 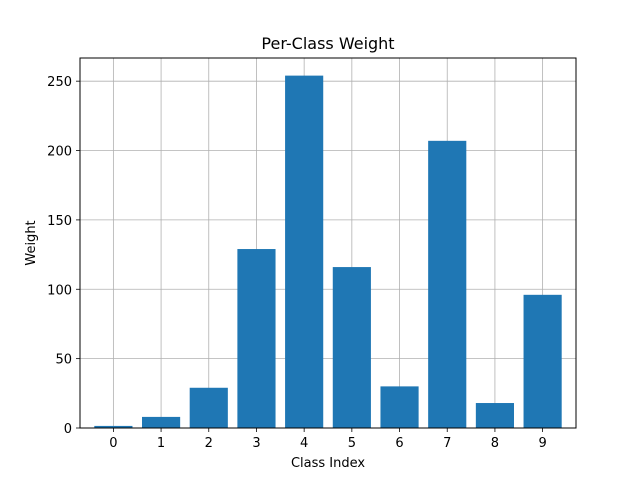 I want to click on x-tick-label: 2, so click(x=209, y=443).